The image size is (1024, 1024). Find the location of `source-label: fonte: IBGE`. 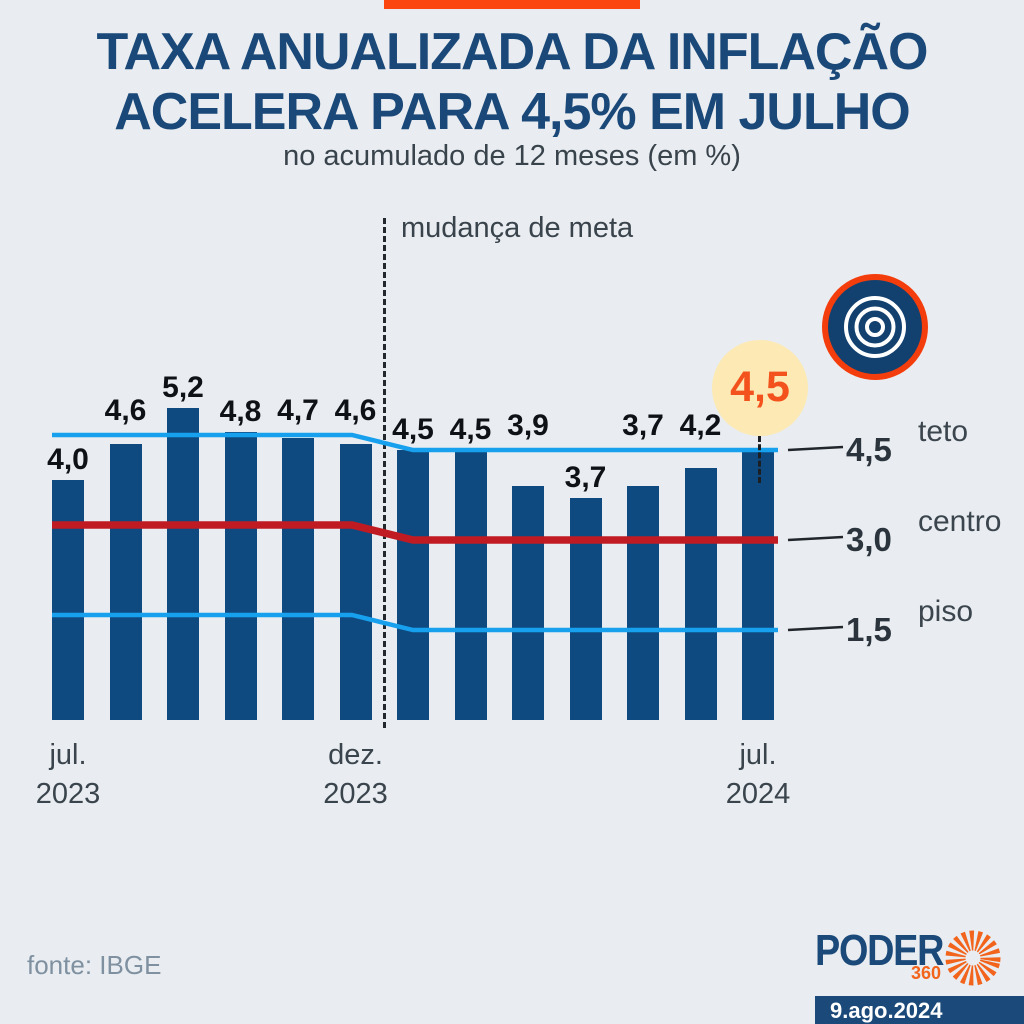

source-label: fonte: IBGE is located at coordinates (94, 965).